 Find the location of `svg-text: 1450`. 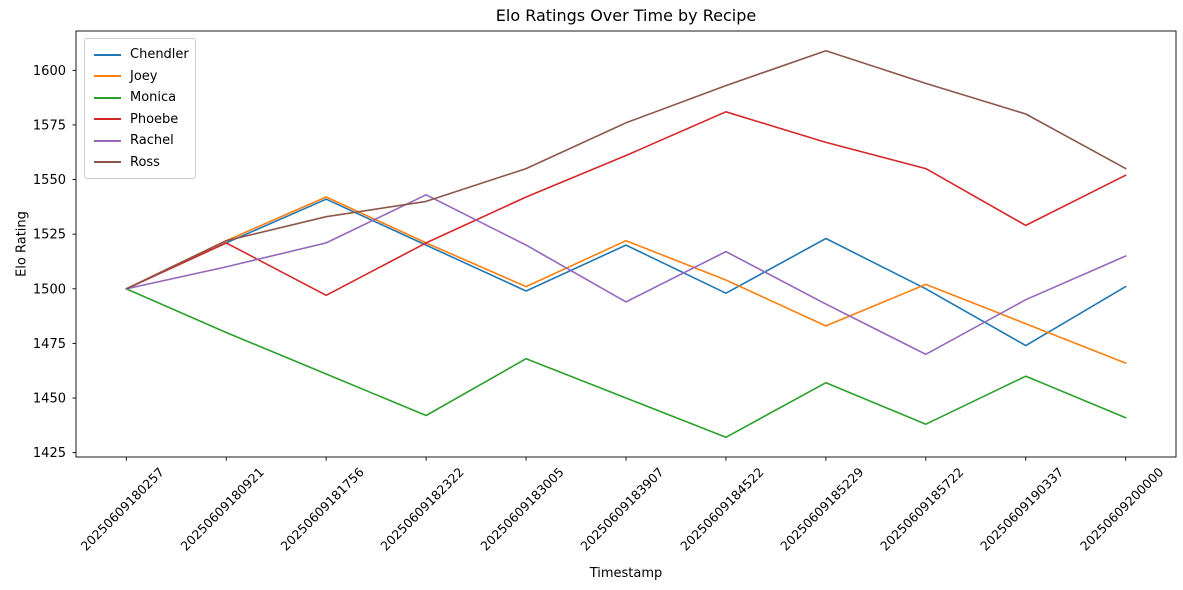

svg-text: 1450 is located at coordinates (49, 399).